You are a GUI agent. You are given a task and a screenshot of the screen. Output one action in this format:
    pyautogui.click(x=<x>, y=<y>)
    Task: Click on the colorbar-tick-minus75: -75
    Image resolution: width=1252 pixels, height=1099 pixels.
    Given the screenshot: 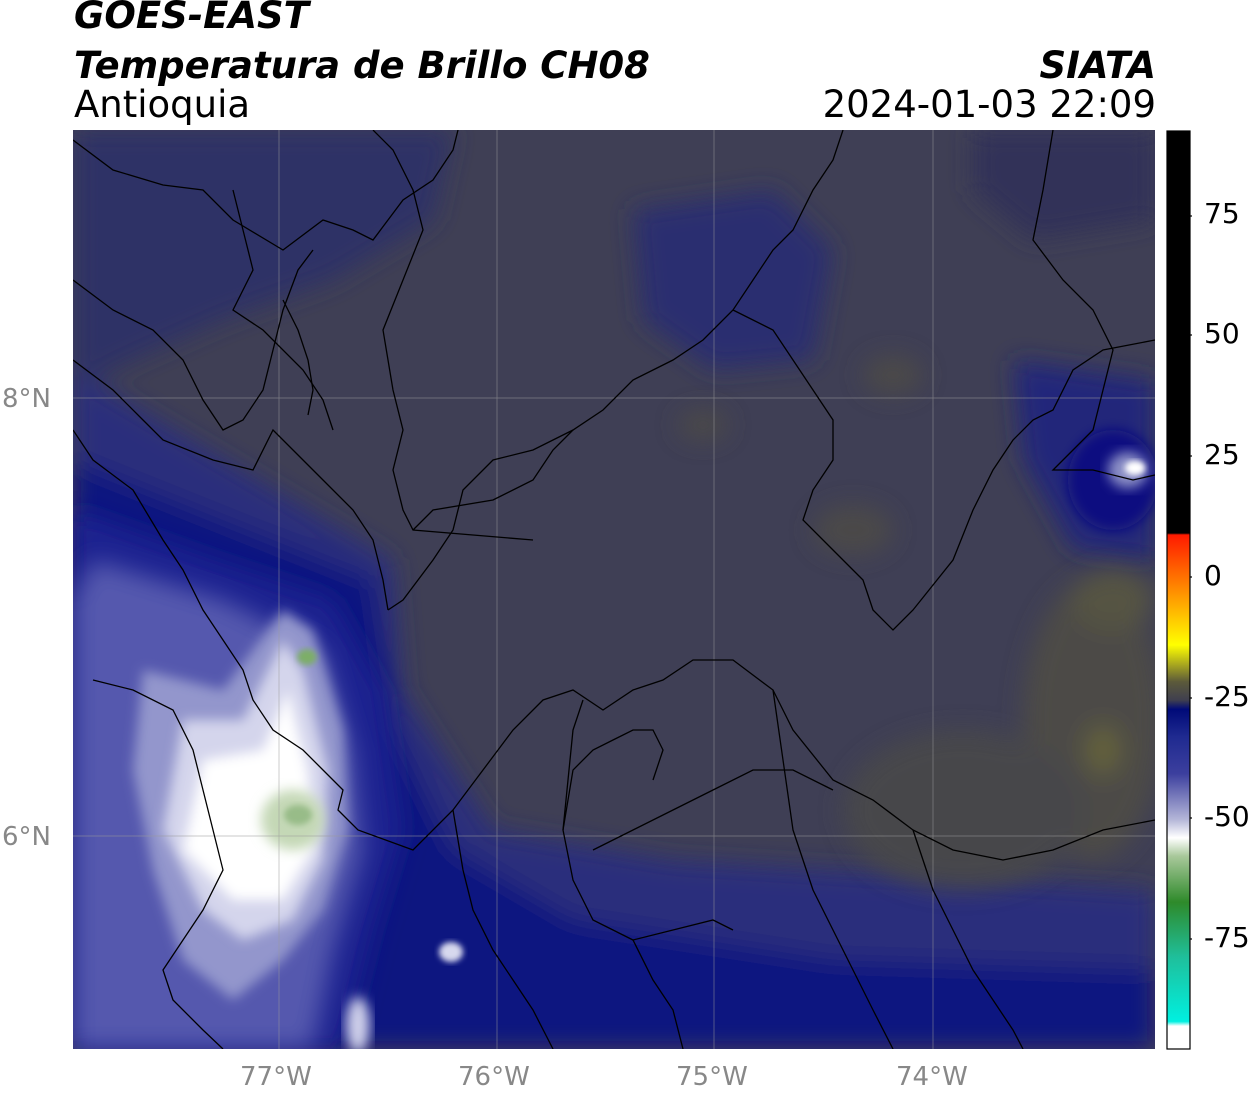 What is the action you would take?
    pyautogui.click(x=1227, y=937)
    